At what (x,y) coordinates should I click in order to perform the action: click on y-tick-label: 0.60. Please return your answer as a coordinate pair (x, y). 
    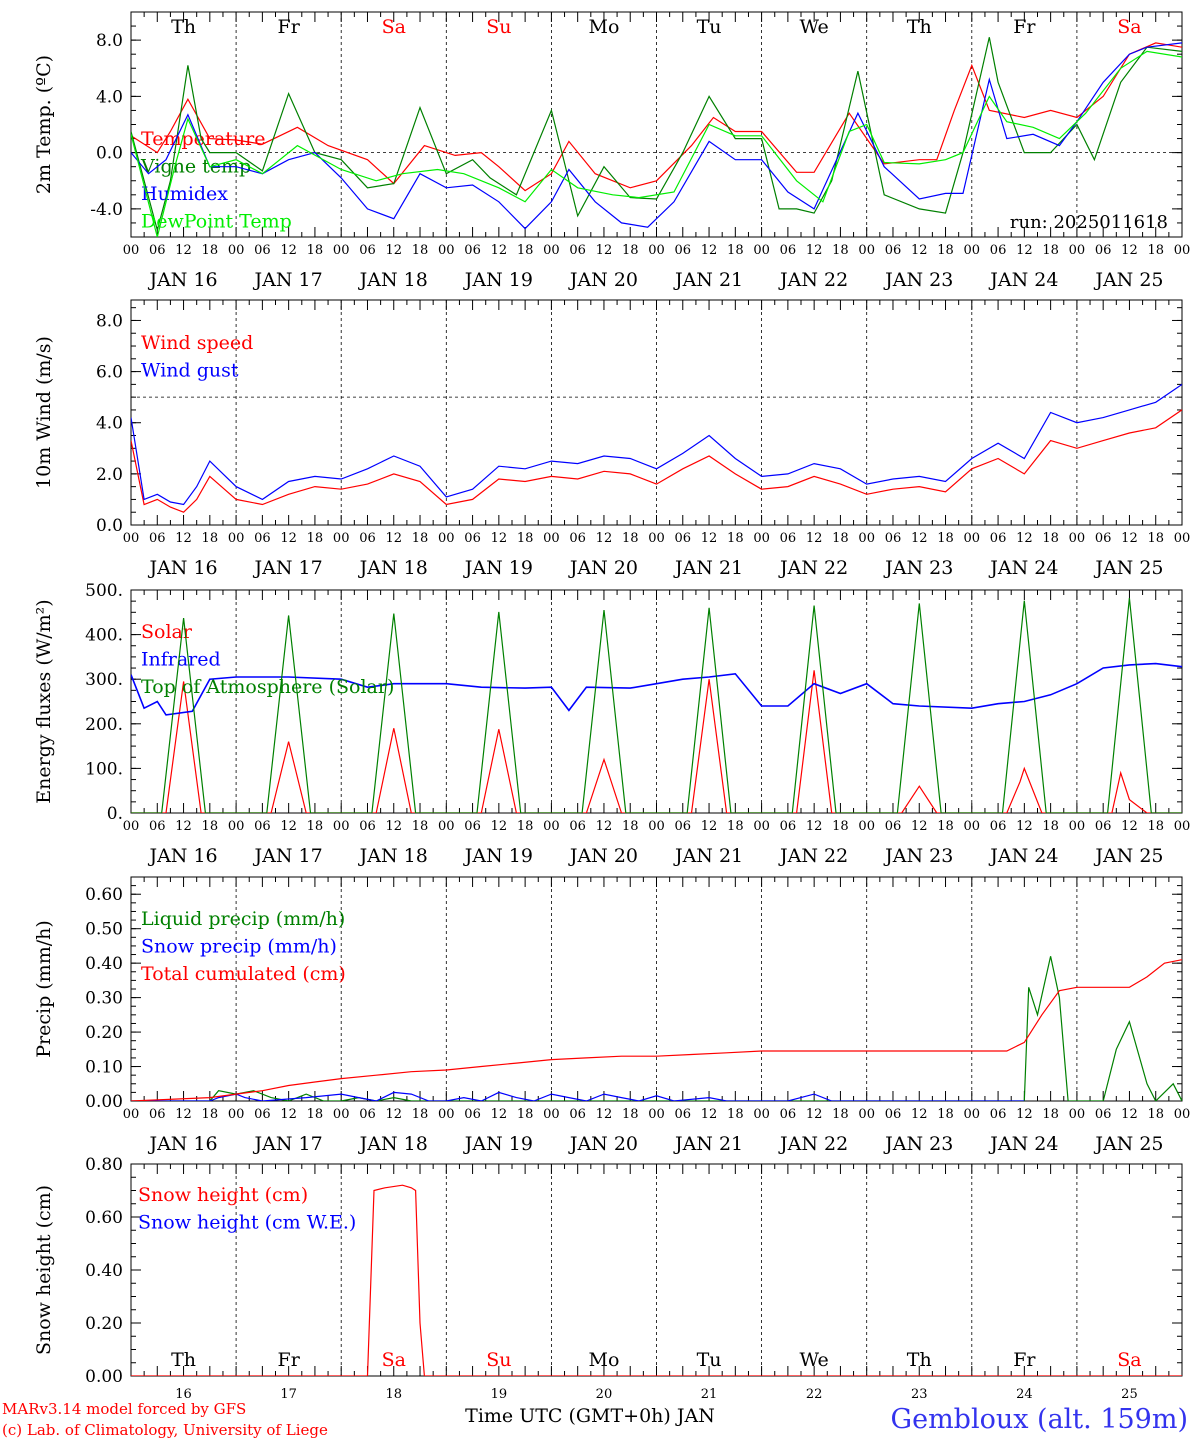
    Looking at the image, I should click on (104, 895).